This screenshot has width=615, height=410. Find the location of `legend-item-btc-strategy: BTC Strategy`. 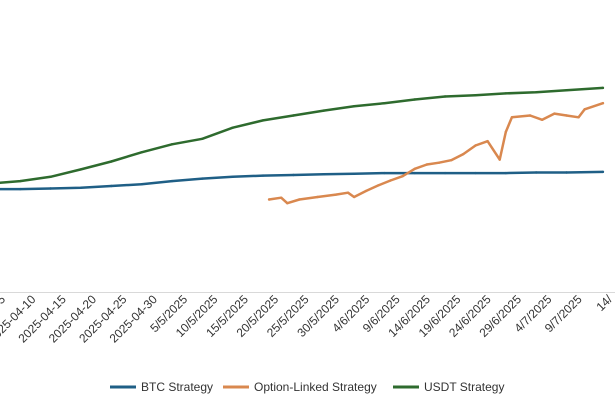

legend-item-btc-strategy: BTC Strategy is located at coordinates (161, 387).